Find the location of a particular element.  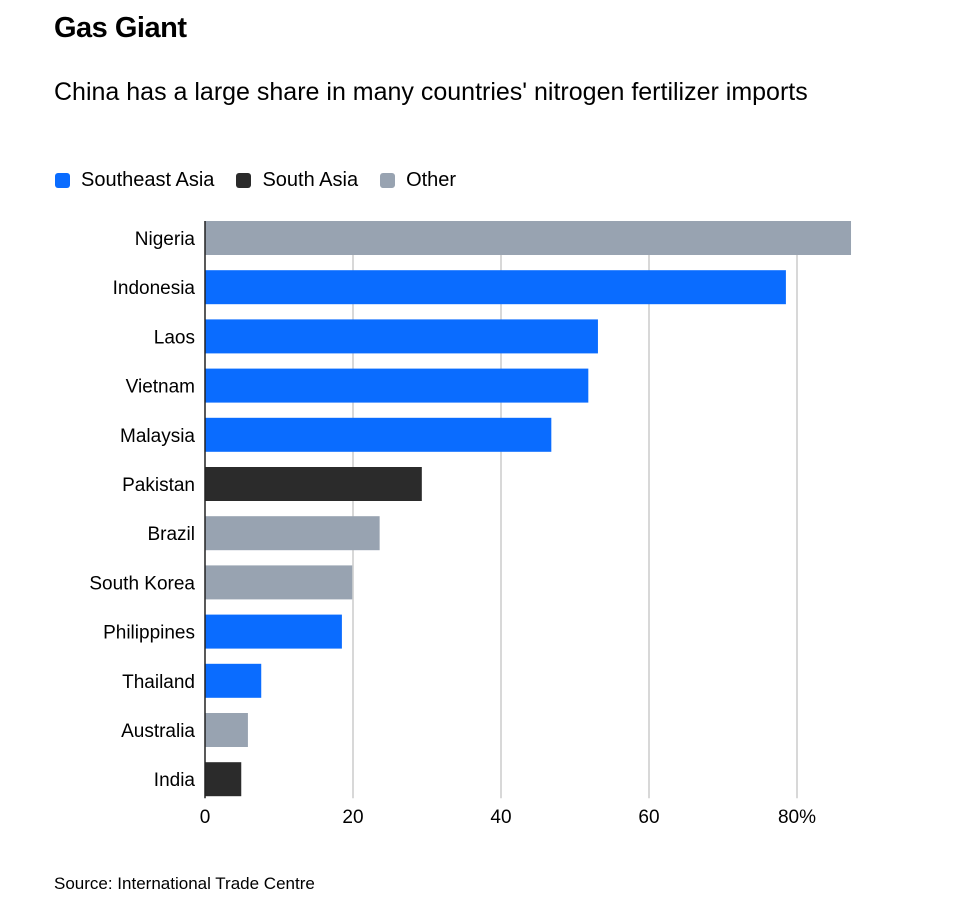

legend-label: Other is located at coordinates (431, 180).